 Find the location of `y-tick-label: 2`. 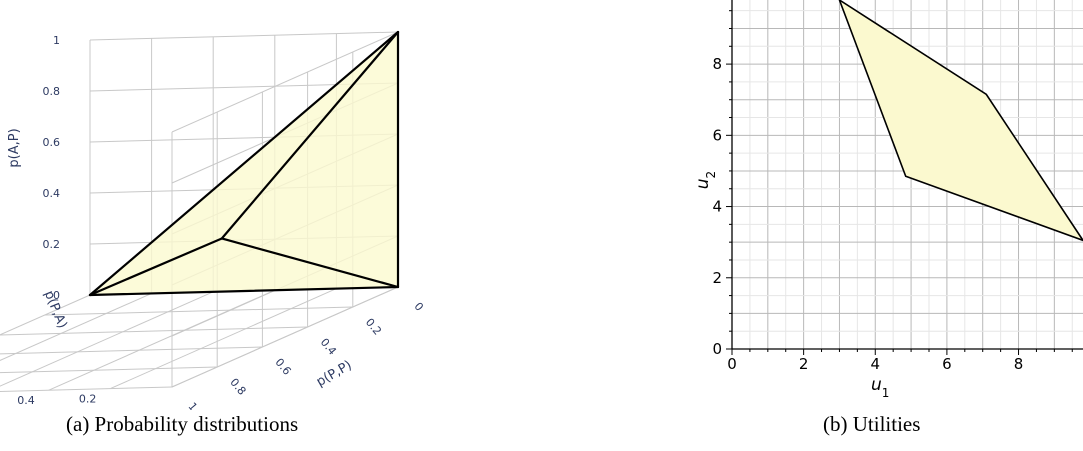

y-tick-label: 2 is located at coordinates (717, 278).